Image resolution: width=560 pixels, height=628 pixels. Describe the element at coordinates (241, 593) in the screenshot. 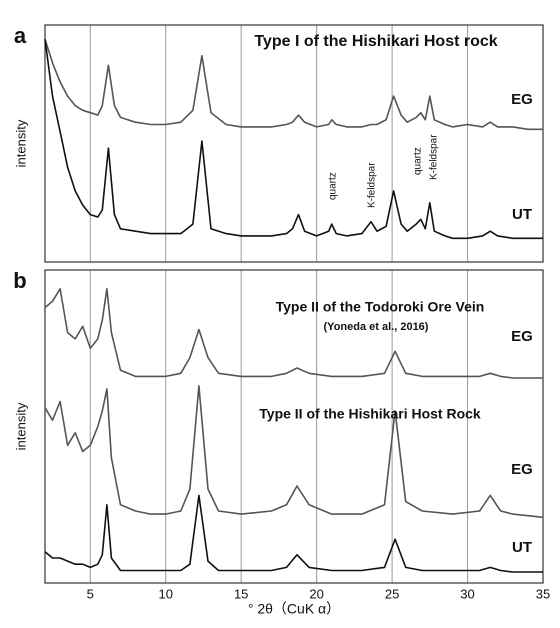

I see `x-tick-label: 15` at that location.